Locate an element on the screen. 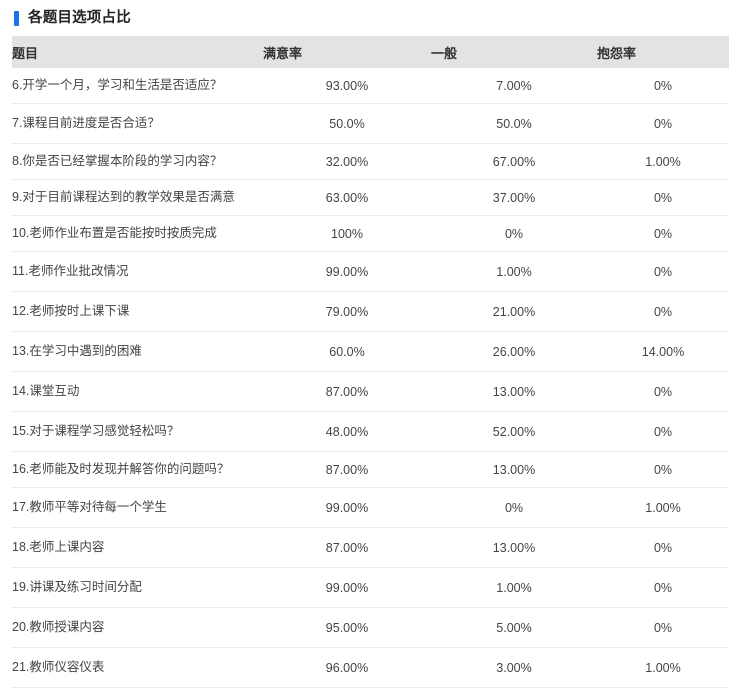  table-row: 8.你是否已经掌握本阶段的学习内容？ 32.00% 67.00% 1.00% is located at coordinates (370, 161).